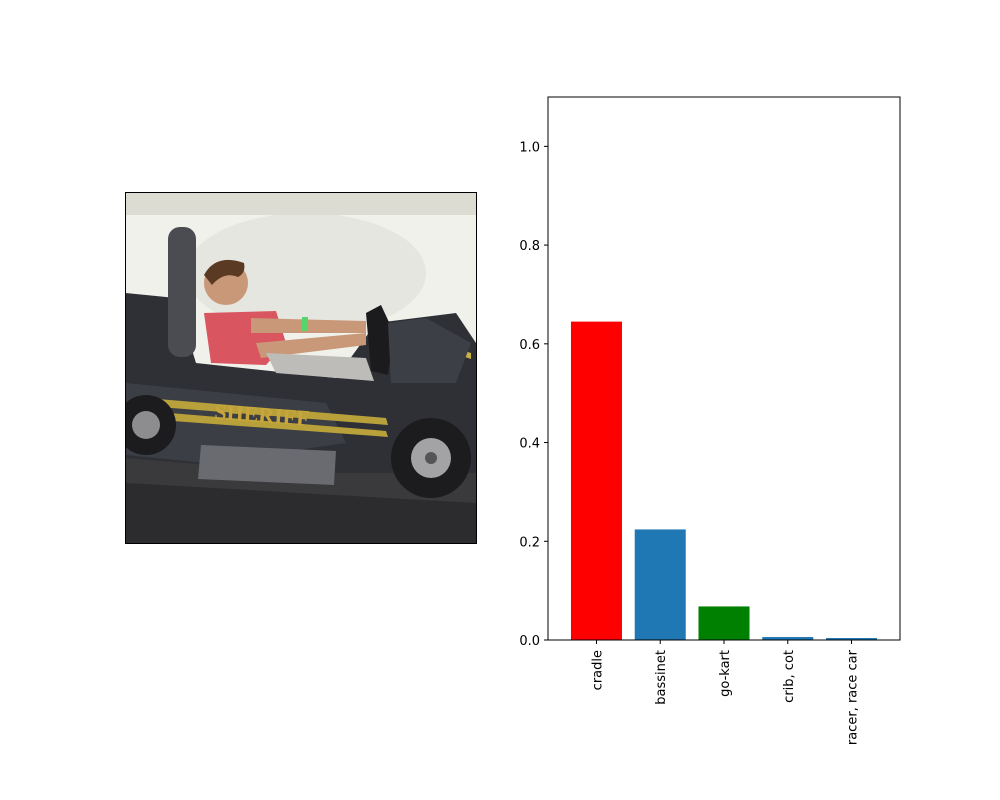 The height and width of the screenshot is (800, 1000). Describe the element at coordinates (529, 147) in the screenshot. I see `y-tick-label: 1.0` at that location.